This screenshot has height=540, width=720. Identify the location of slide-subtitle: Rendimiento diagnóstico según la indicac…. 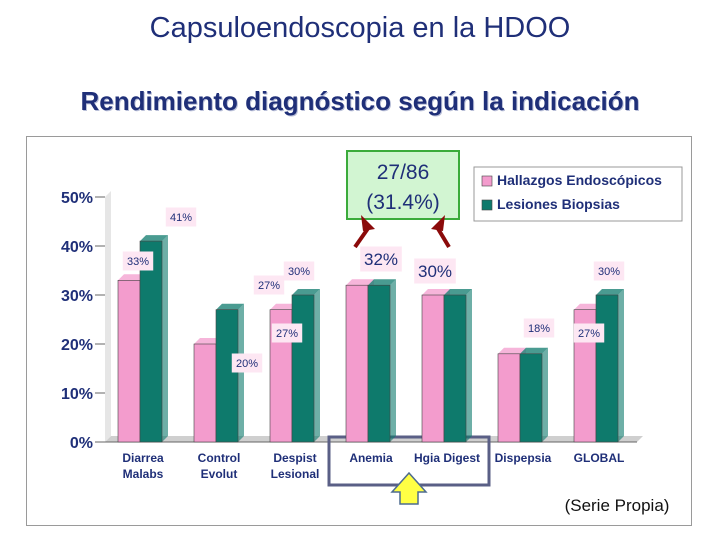
(360, 101).